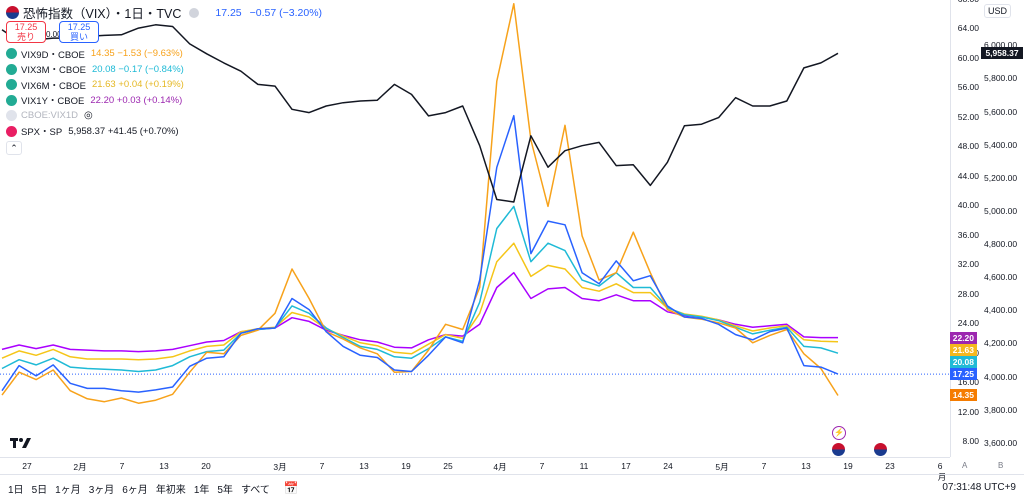 The image size is (1024, 501). What do you see at coordinates (95, 70) in the screenshot?
I see `legend-row-vix3m: VIX3M・CBOE 20.08 −0.17 (−0.84%)` at bounding box center [95, 70].